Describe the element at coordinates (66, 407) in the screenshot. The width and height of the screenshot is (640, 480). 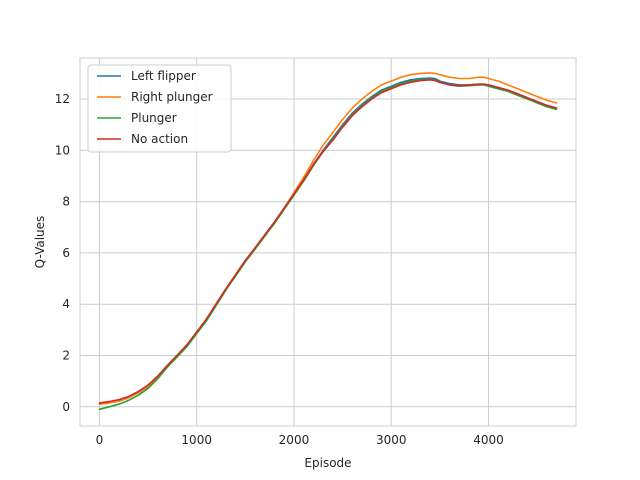
I see `y-tick-label: 0` at that location.